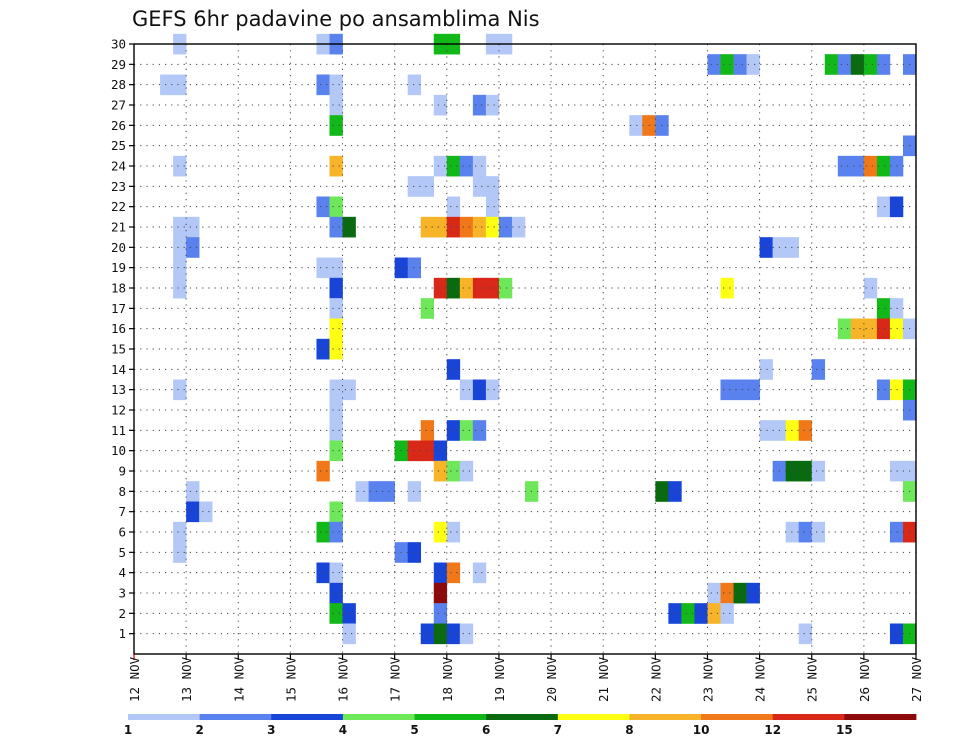 This screenshot has width=960, height=742. What do you see at coordinates (238, 679) in the screenshot?
I see `x-tick-label: 14 NOV` at bounding box center [238, 679].